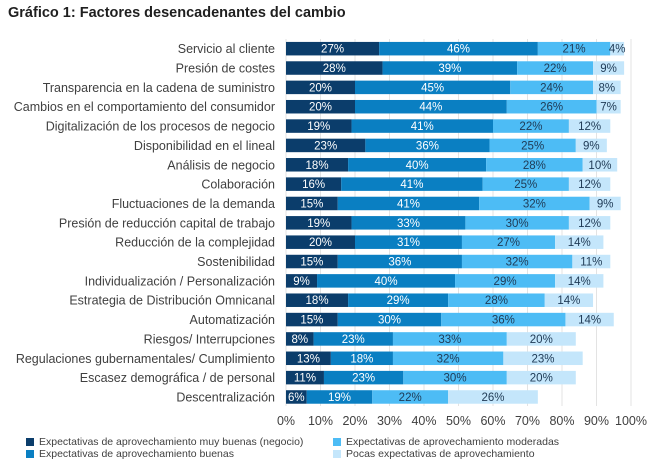 This screenshot has height=466, width=654. I want to click on data-label: 10%, so click(599, 166).